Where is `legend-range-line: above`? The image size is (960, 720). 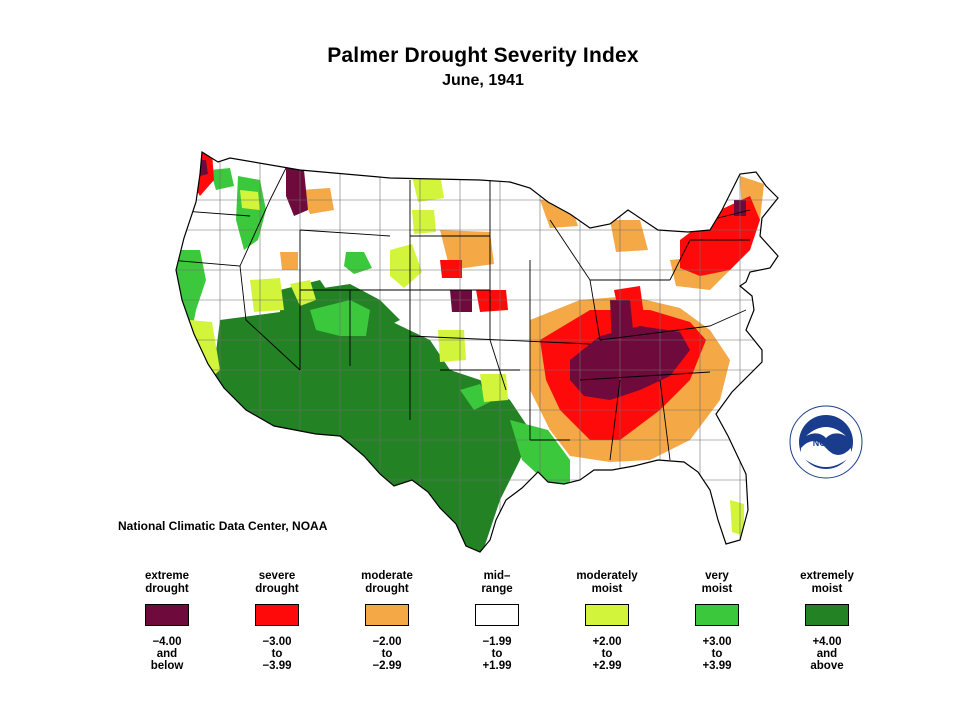 legend-range-line: above is located at coordinates (827, 666).